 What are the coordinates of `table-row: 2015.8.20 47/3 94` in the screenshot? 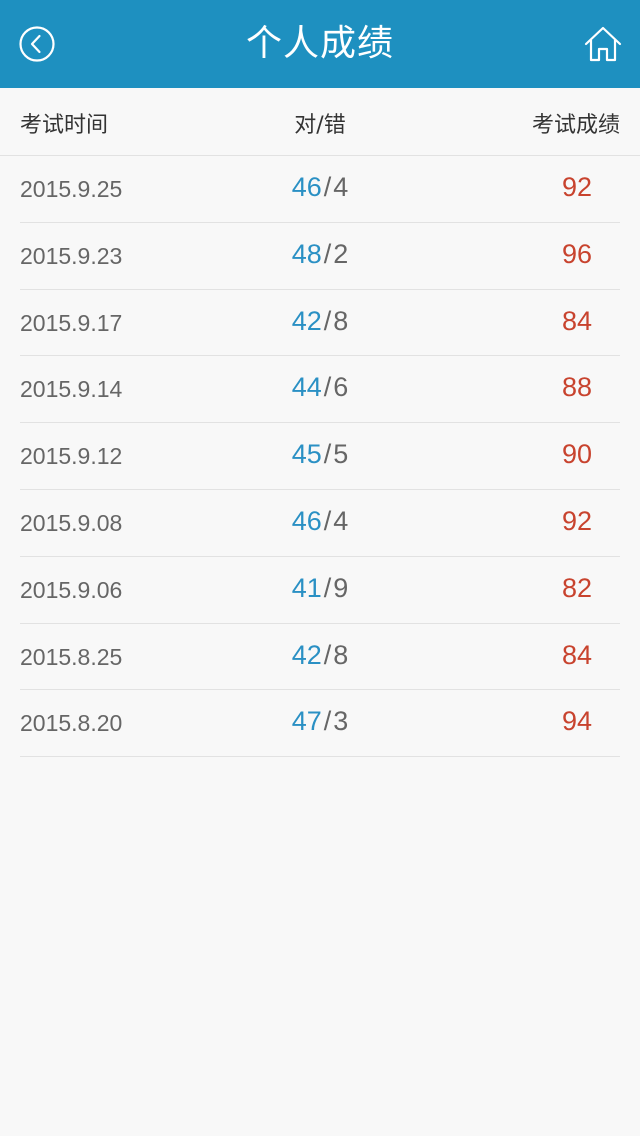 It's located at (320, 724).